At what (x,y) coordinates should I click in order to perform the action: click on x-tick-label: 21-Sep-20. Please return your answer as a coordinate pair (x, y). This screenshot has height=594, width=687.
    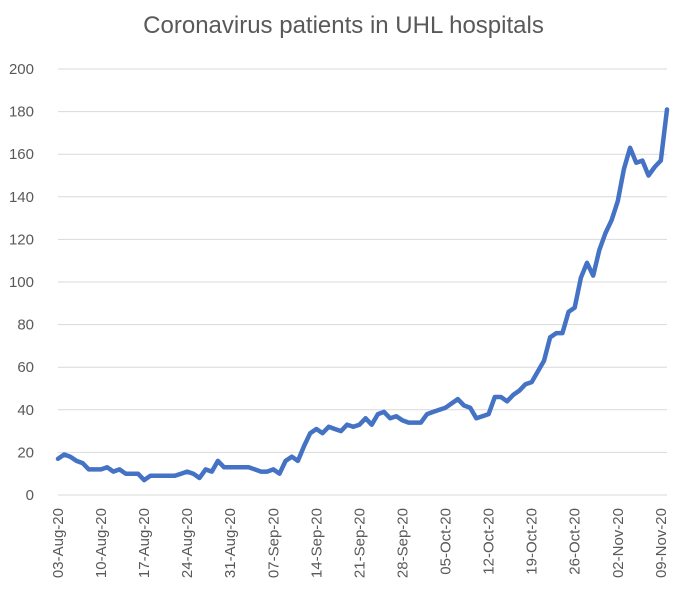
    Looking at the image, I should click on (359, 543).